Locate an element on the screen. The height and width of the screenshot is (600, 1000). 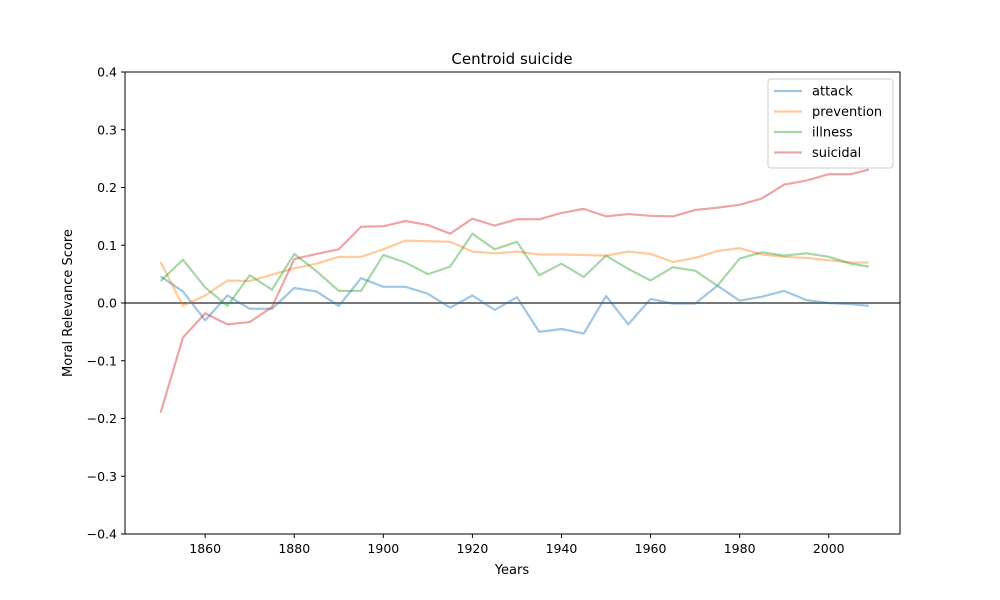
y-tick-label: 0.4 is located at coordinates (107, 72).